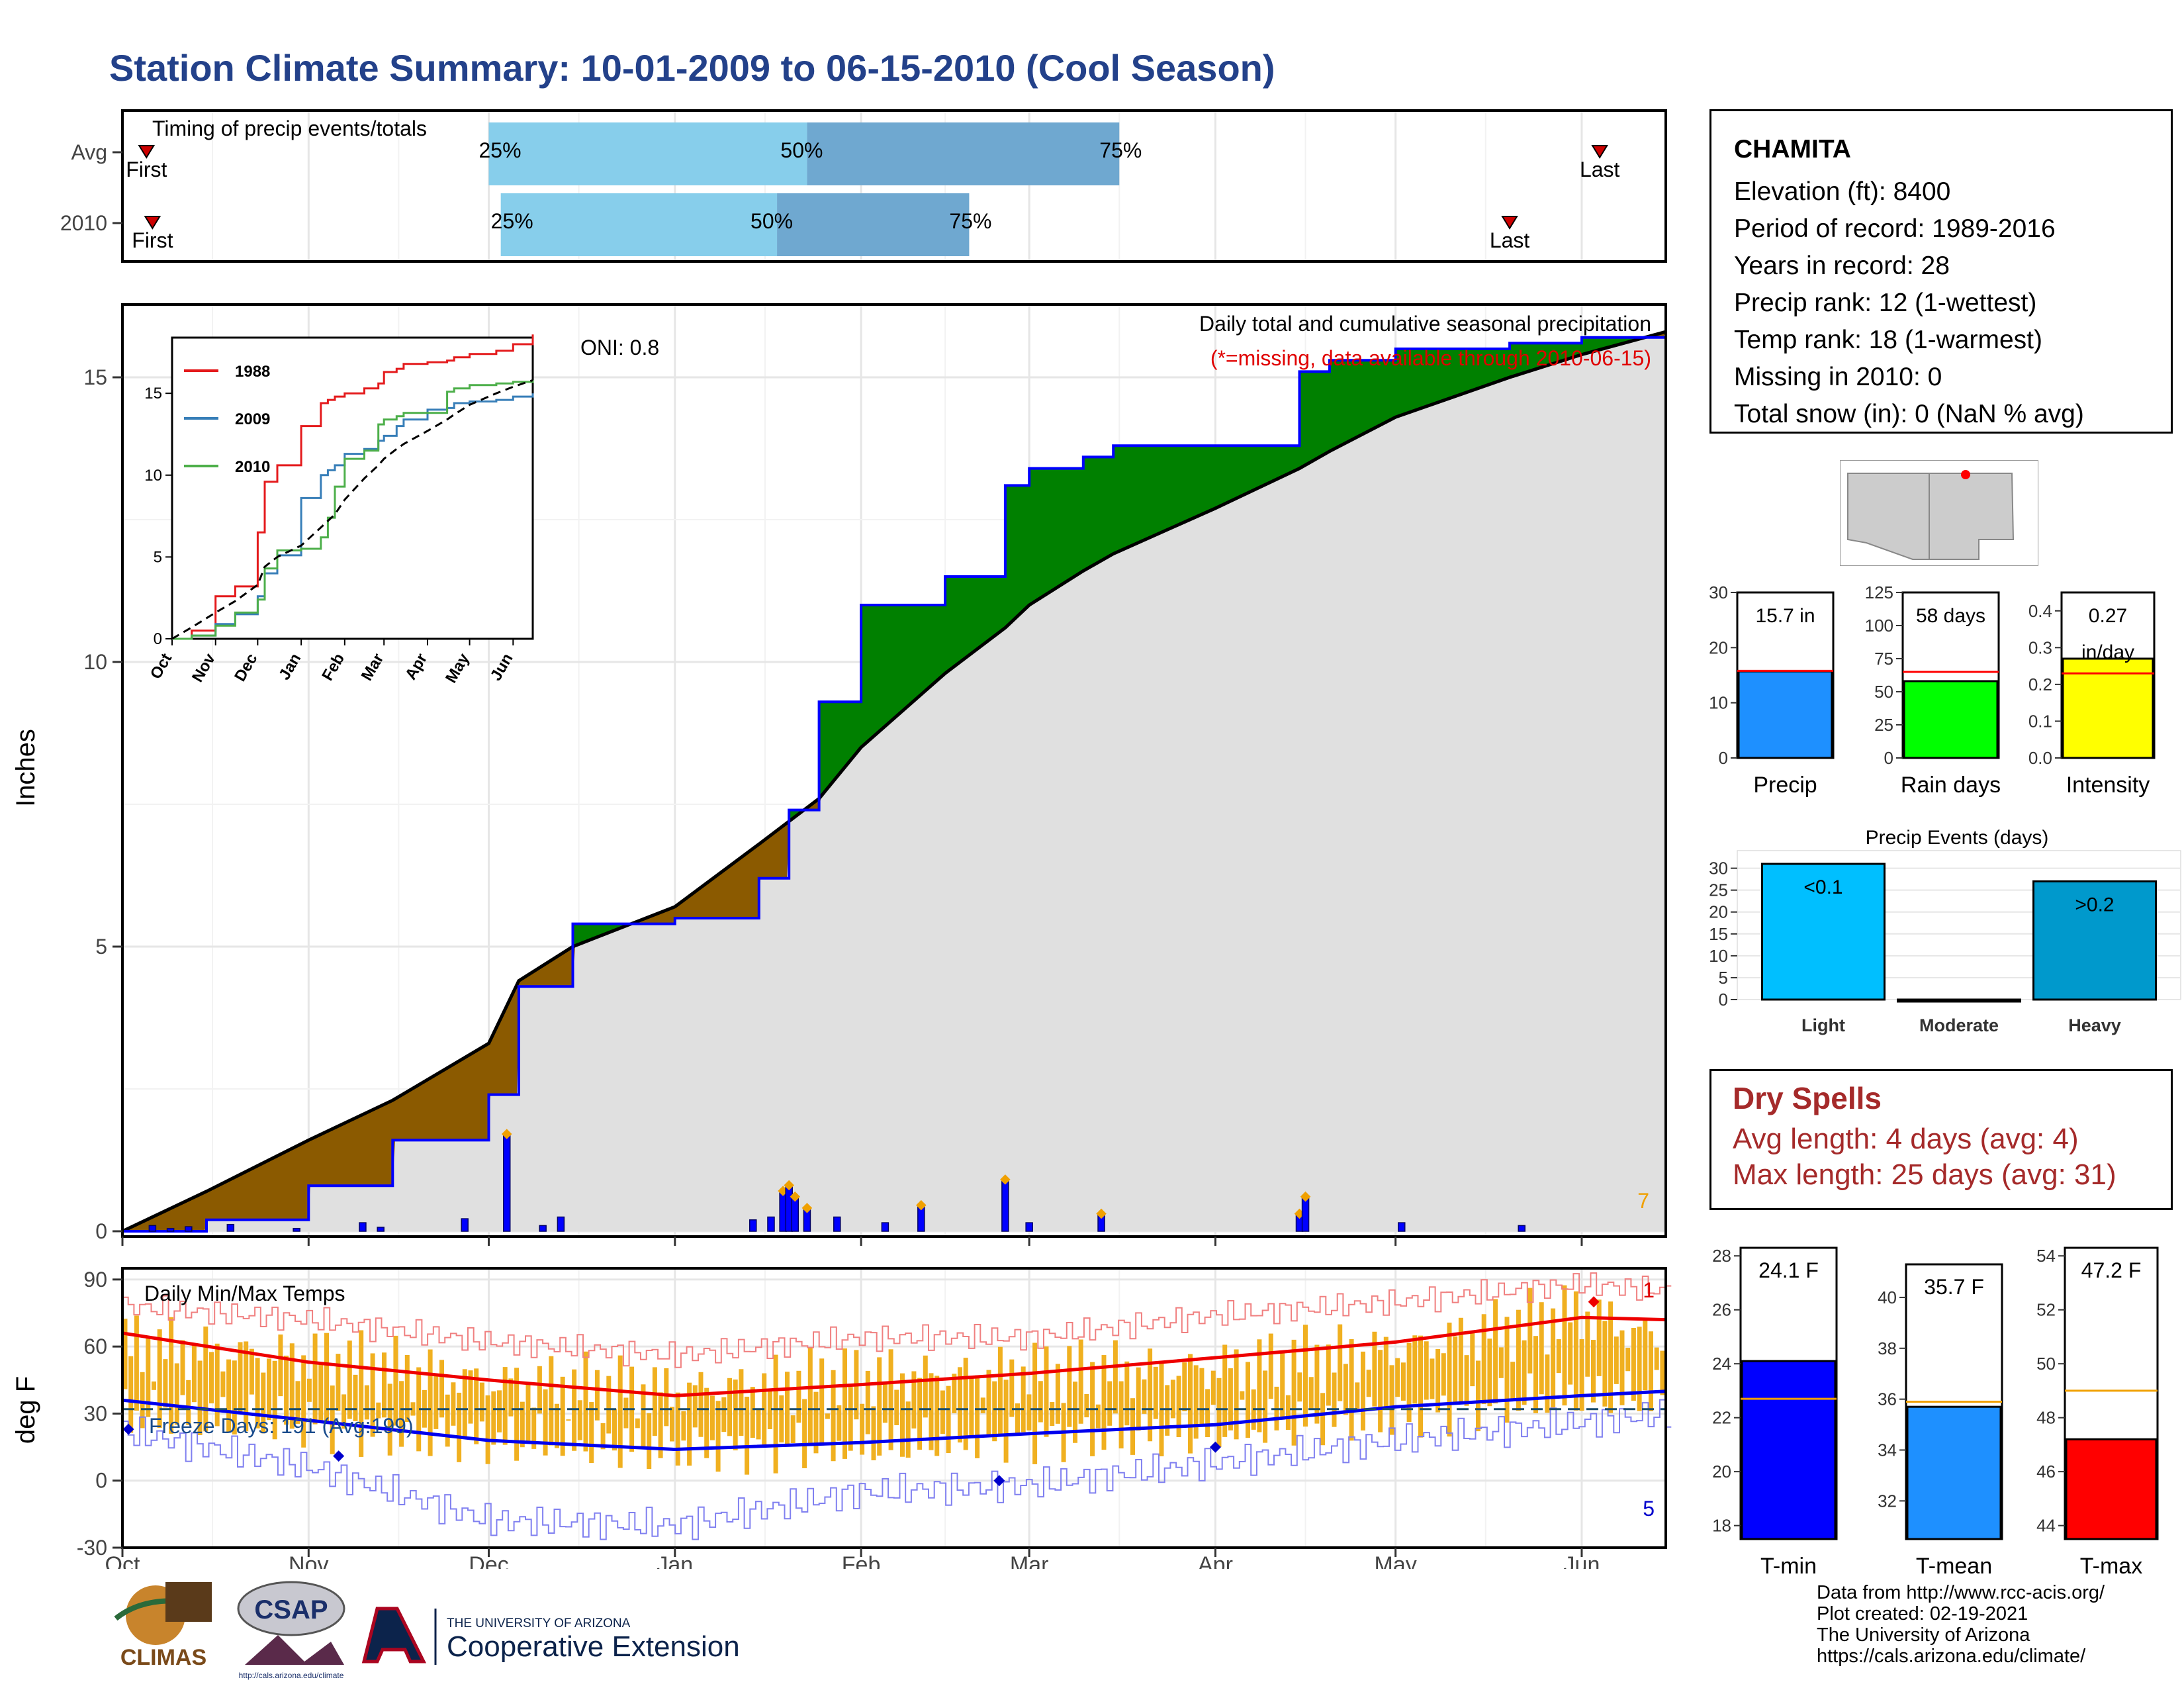  What do you see at coordinates (1723, 999) in the screenshot?
I see `events-ytick-label: 0` at bounding box center [1723, 999].